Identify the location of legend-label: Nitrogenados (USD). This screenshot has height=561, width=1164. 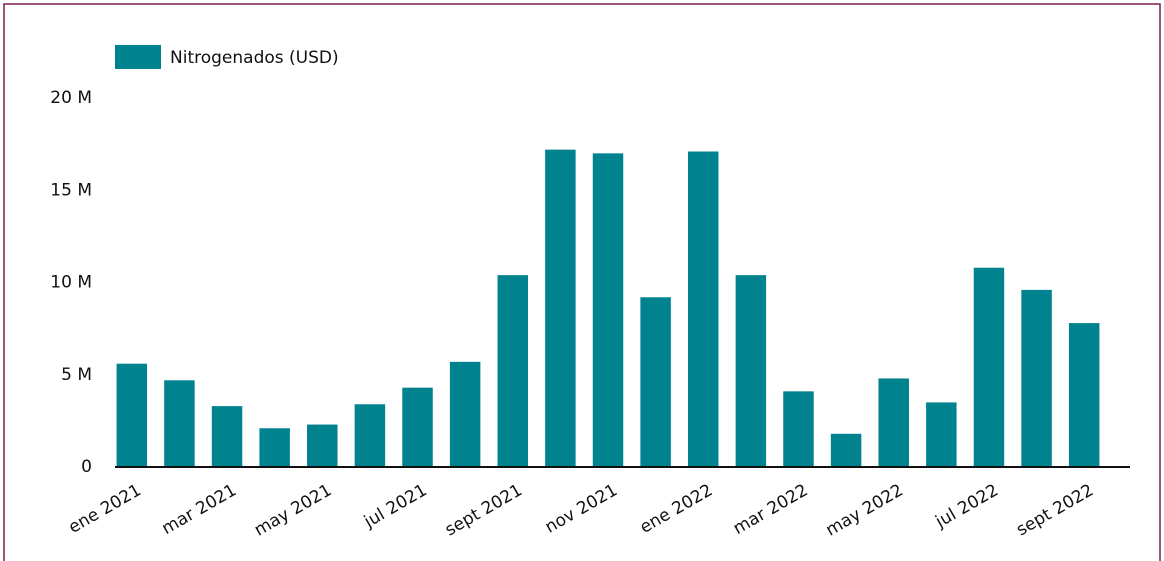
(254, 58).